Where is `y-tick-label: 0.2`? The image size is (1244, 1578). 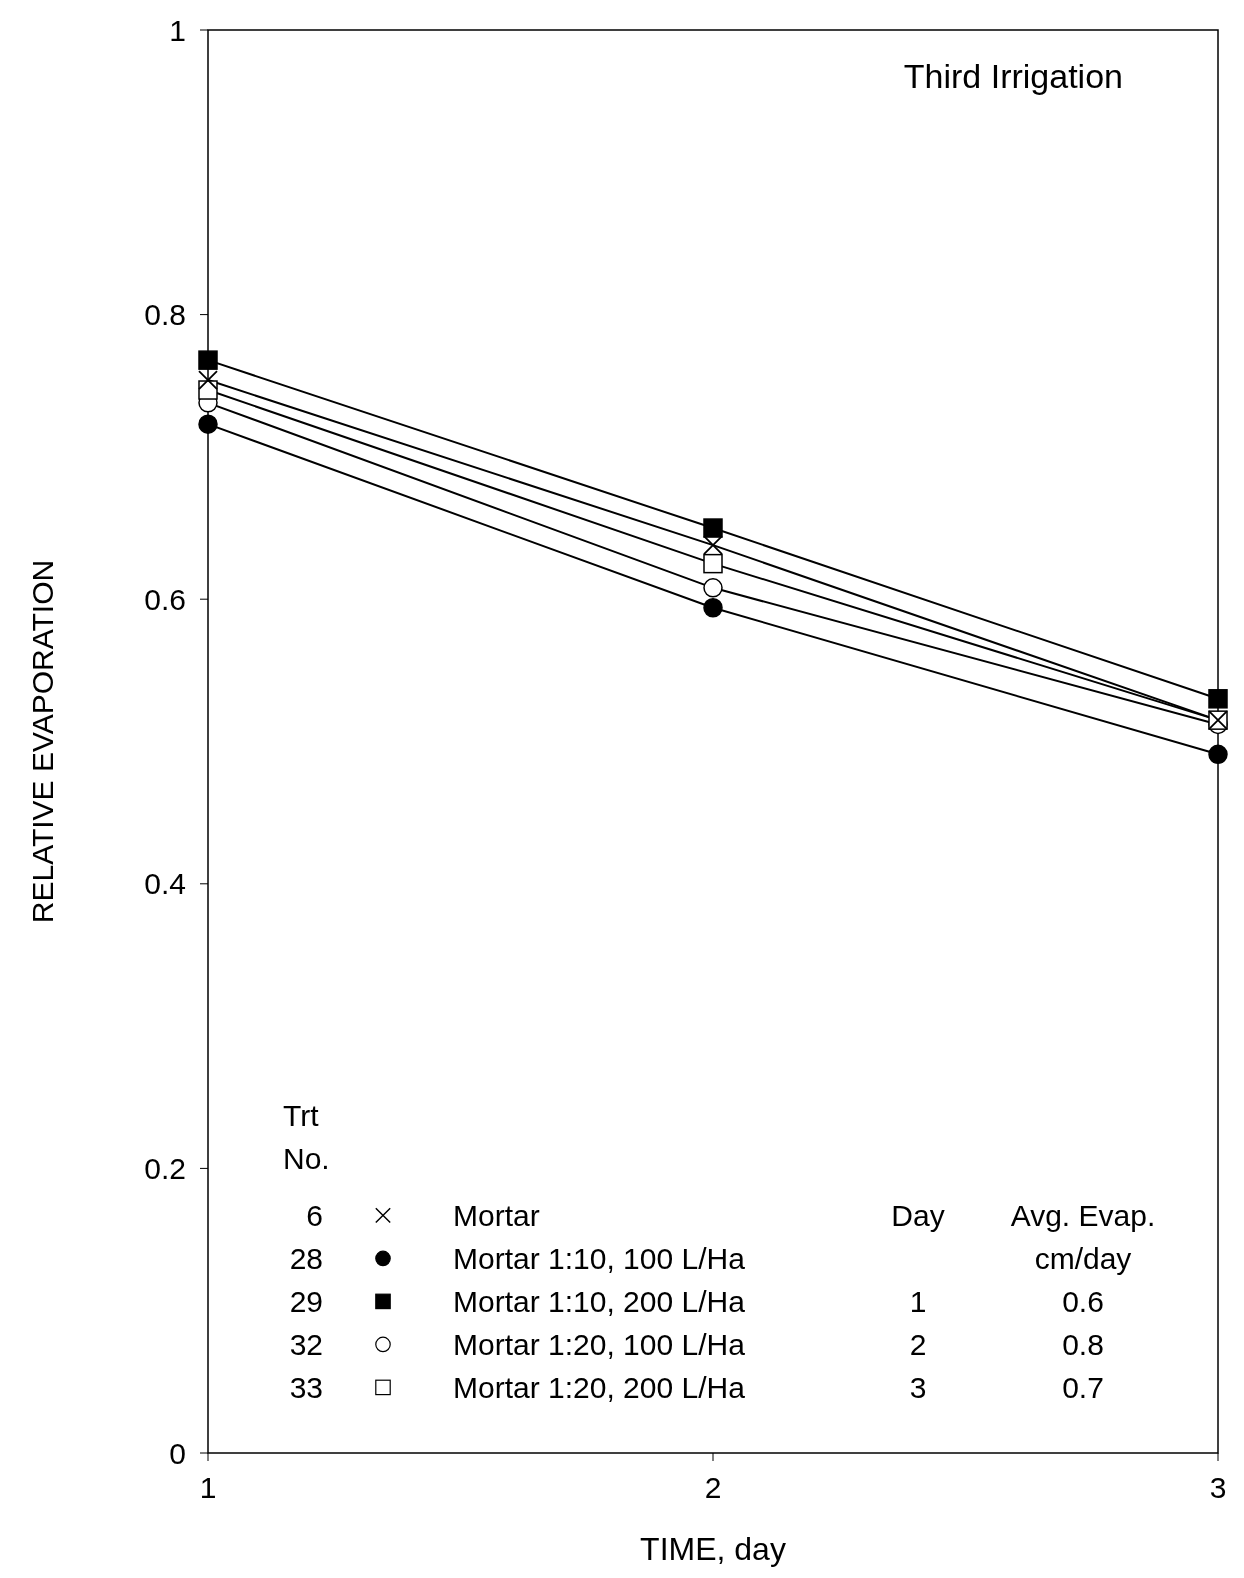
y-tick-label: 0.2 is located at coordinates (165, 1168).